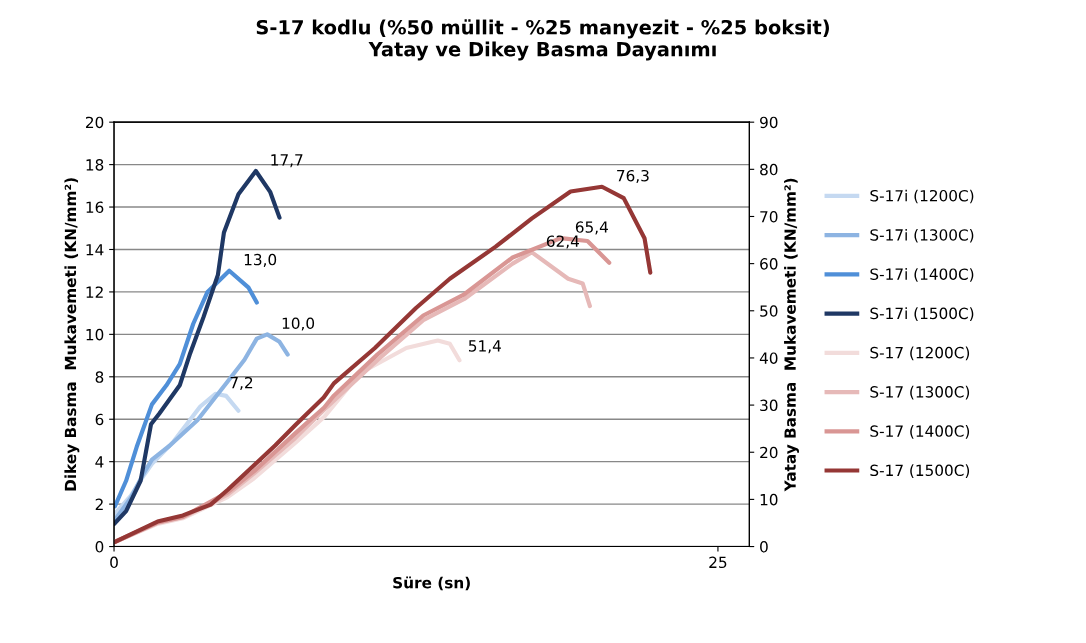 The width and height of the screenshot is (1086, 643). Describe the element at coordinates (718, 562) in the screenshot. I see `x-tick-label: 25` at that location.